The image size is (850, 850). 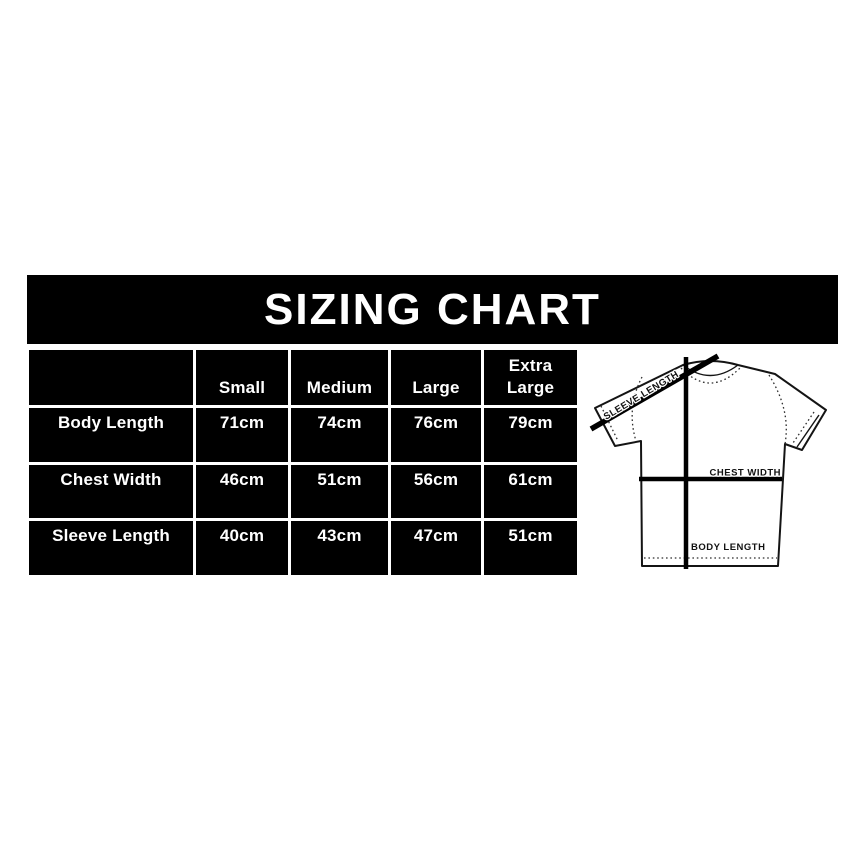 I want to click on row-label-chest-width: Chest Width, so click(x=111, y=491).